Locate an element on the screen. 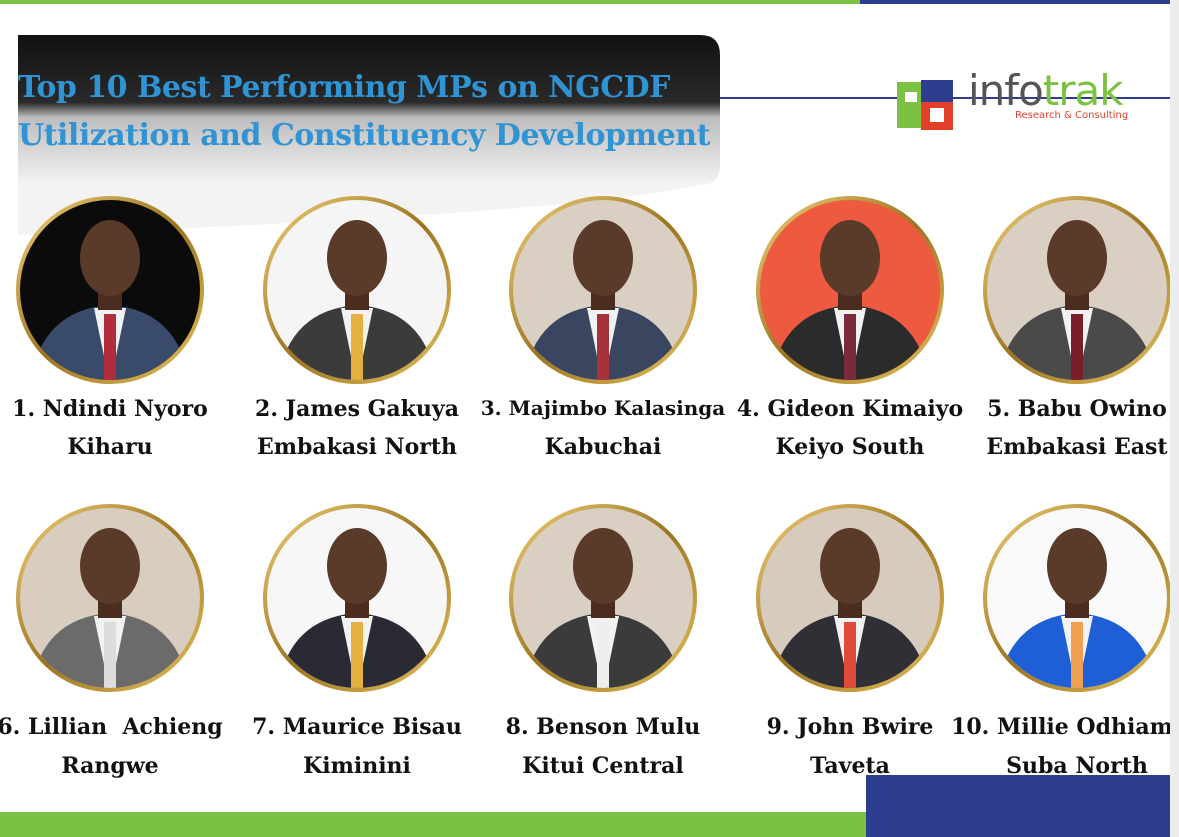 This screenshot has height=837, width=1179. logo-part: trak is located at coordinates (1083, 90).